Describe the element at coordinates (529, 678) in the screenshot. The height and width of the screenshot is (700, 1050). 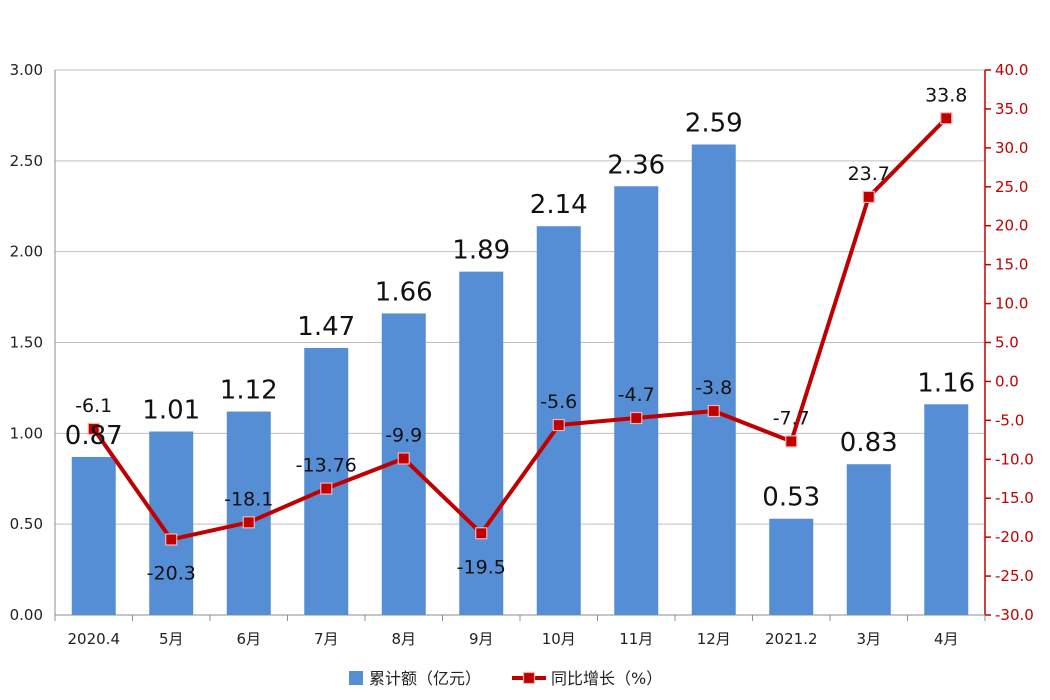
I see `legend-swatch-marker` at that location.